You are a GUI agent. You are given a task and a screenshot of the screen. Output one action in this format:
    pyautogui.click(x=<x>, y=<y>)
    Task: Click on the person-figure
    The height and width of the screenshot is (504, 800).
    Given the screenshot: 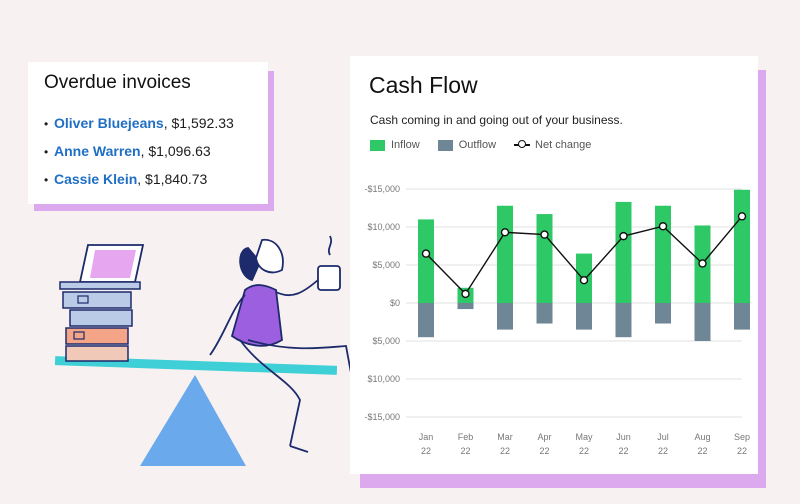 What is the action you would take?
    pyautogui.click(x=291, y=344)
    